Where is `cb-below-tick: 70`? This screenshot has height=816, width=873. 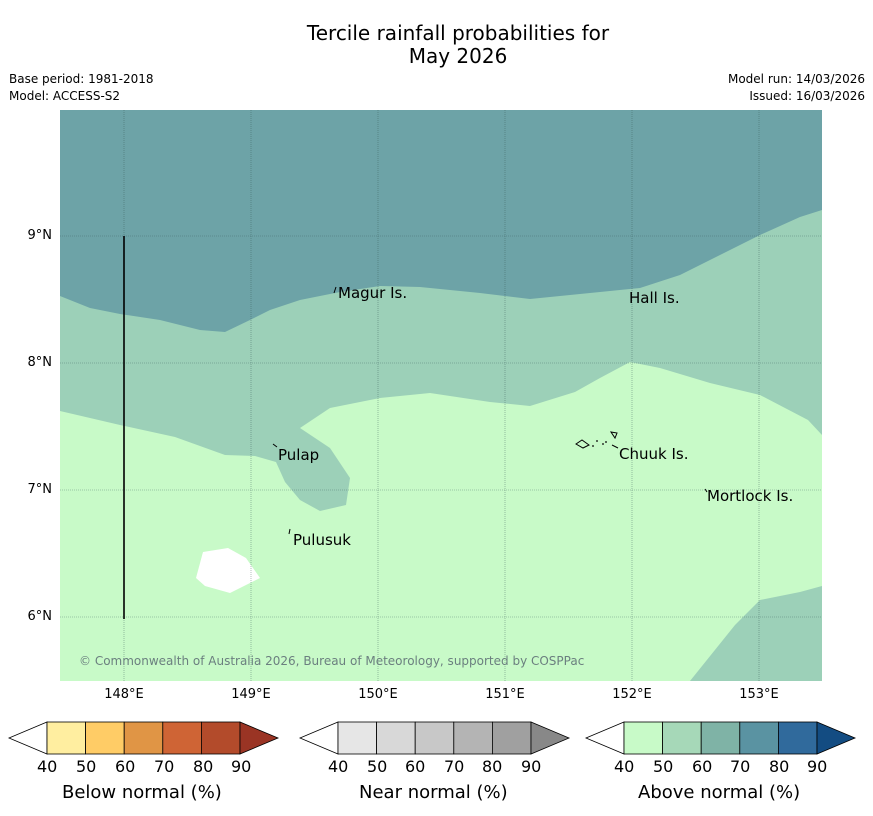 cb-below-tick: 70 is located at coordinates (164, 766).